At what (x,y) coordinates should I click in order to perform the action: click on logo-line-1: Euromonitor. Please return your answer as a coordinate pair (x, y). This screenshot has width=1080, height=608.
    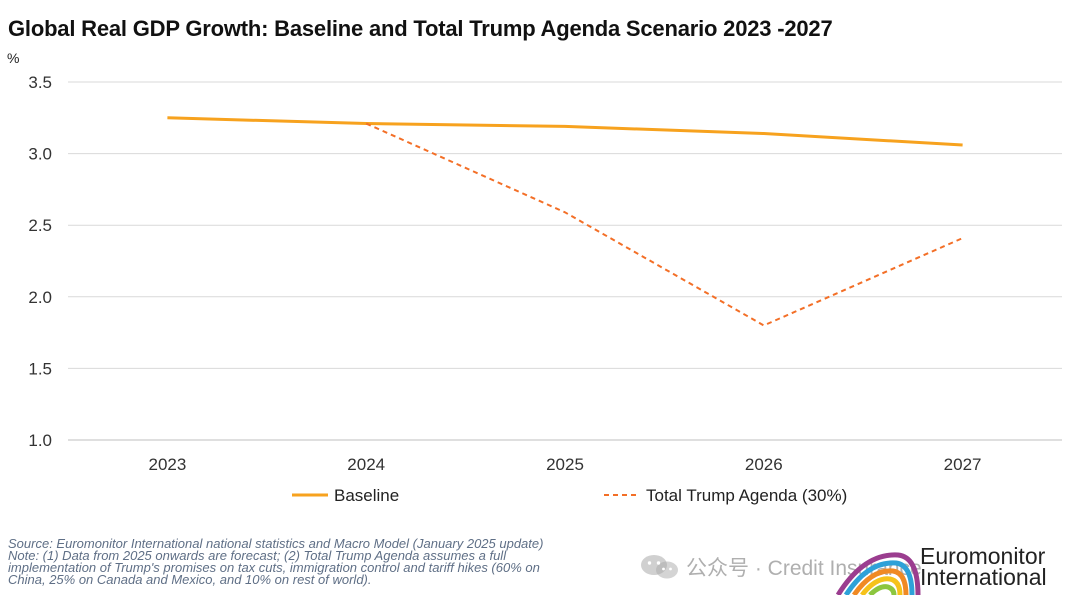
    Looking at the image, I should click on (983, 556).